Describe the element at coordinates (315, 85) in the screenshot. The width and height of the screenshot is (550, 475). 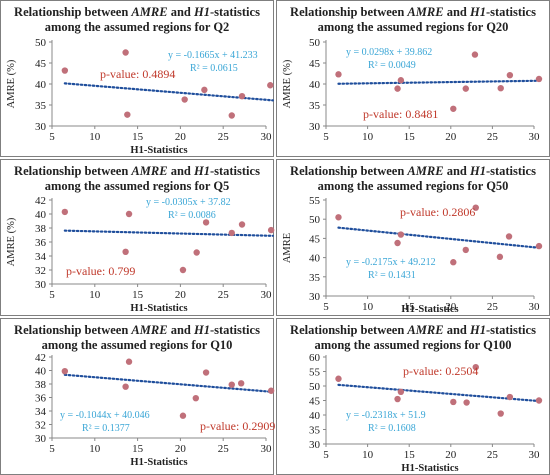
I see `y-tick-label: 40` at that location.